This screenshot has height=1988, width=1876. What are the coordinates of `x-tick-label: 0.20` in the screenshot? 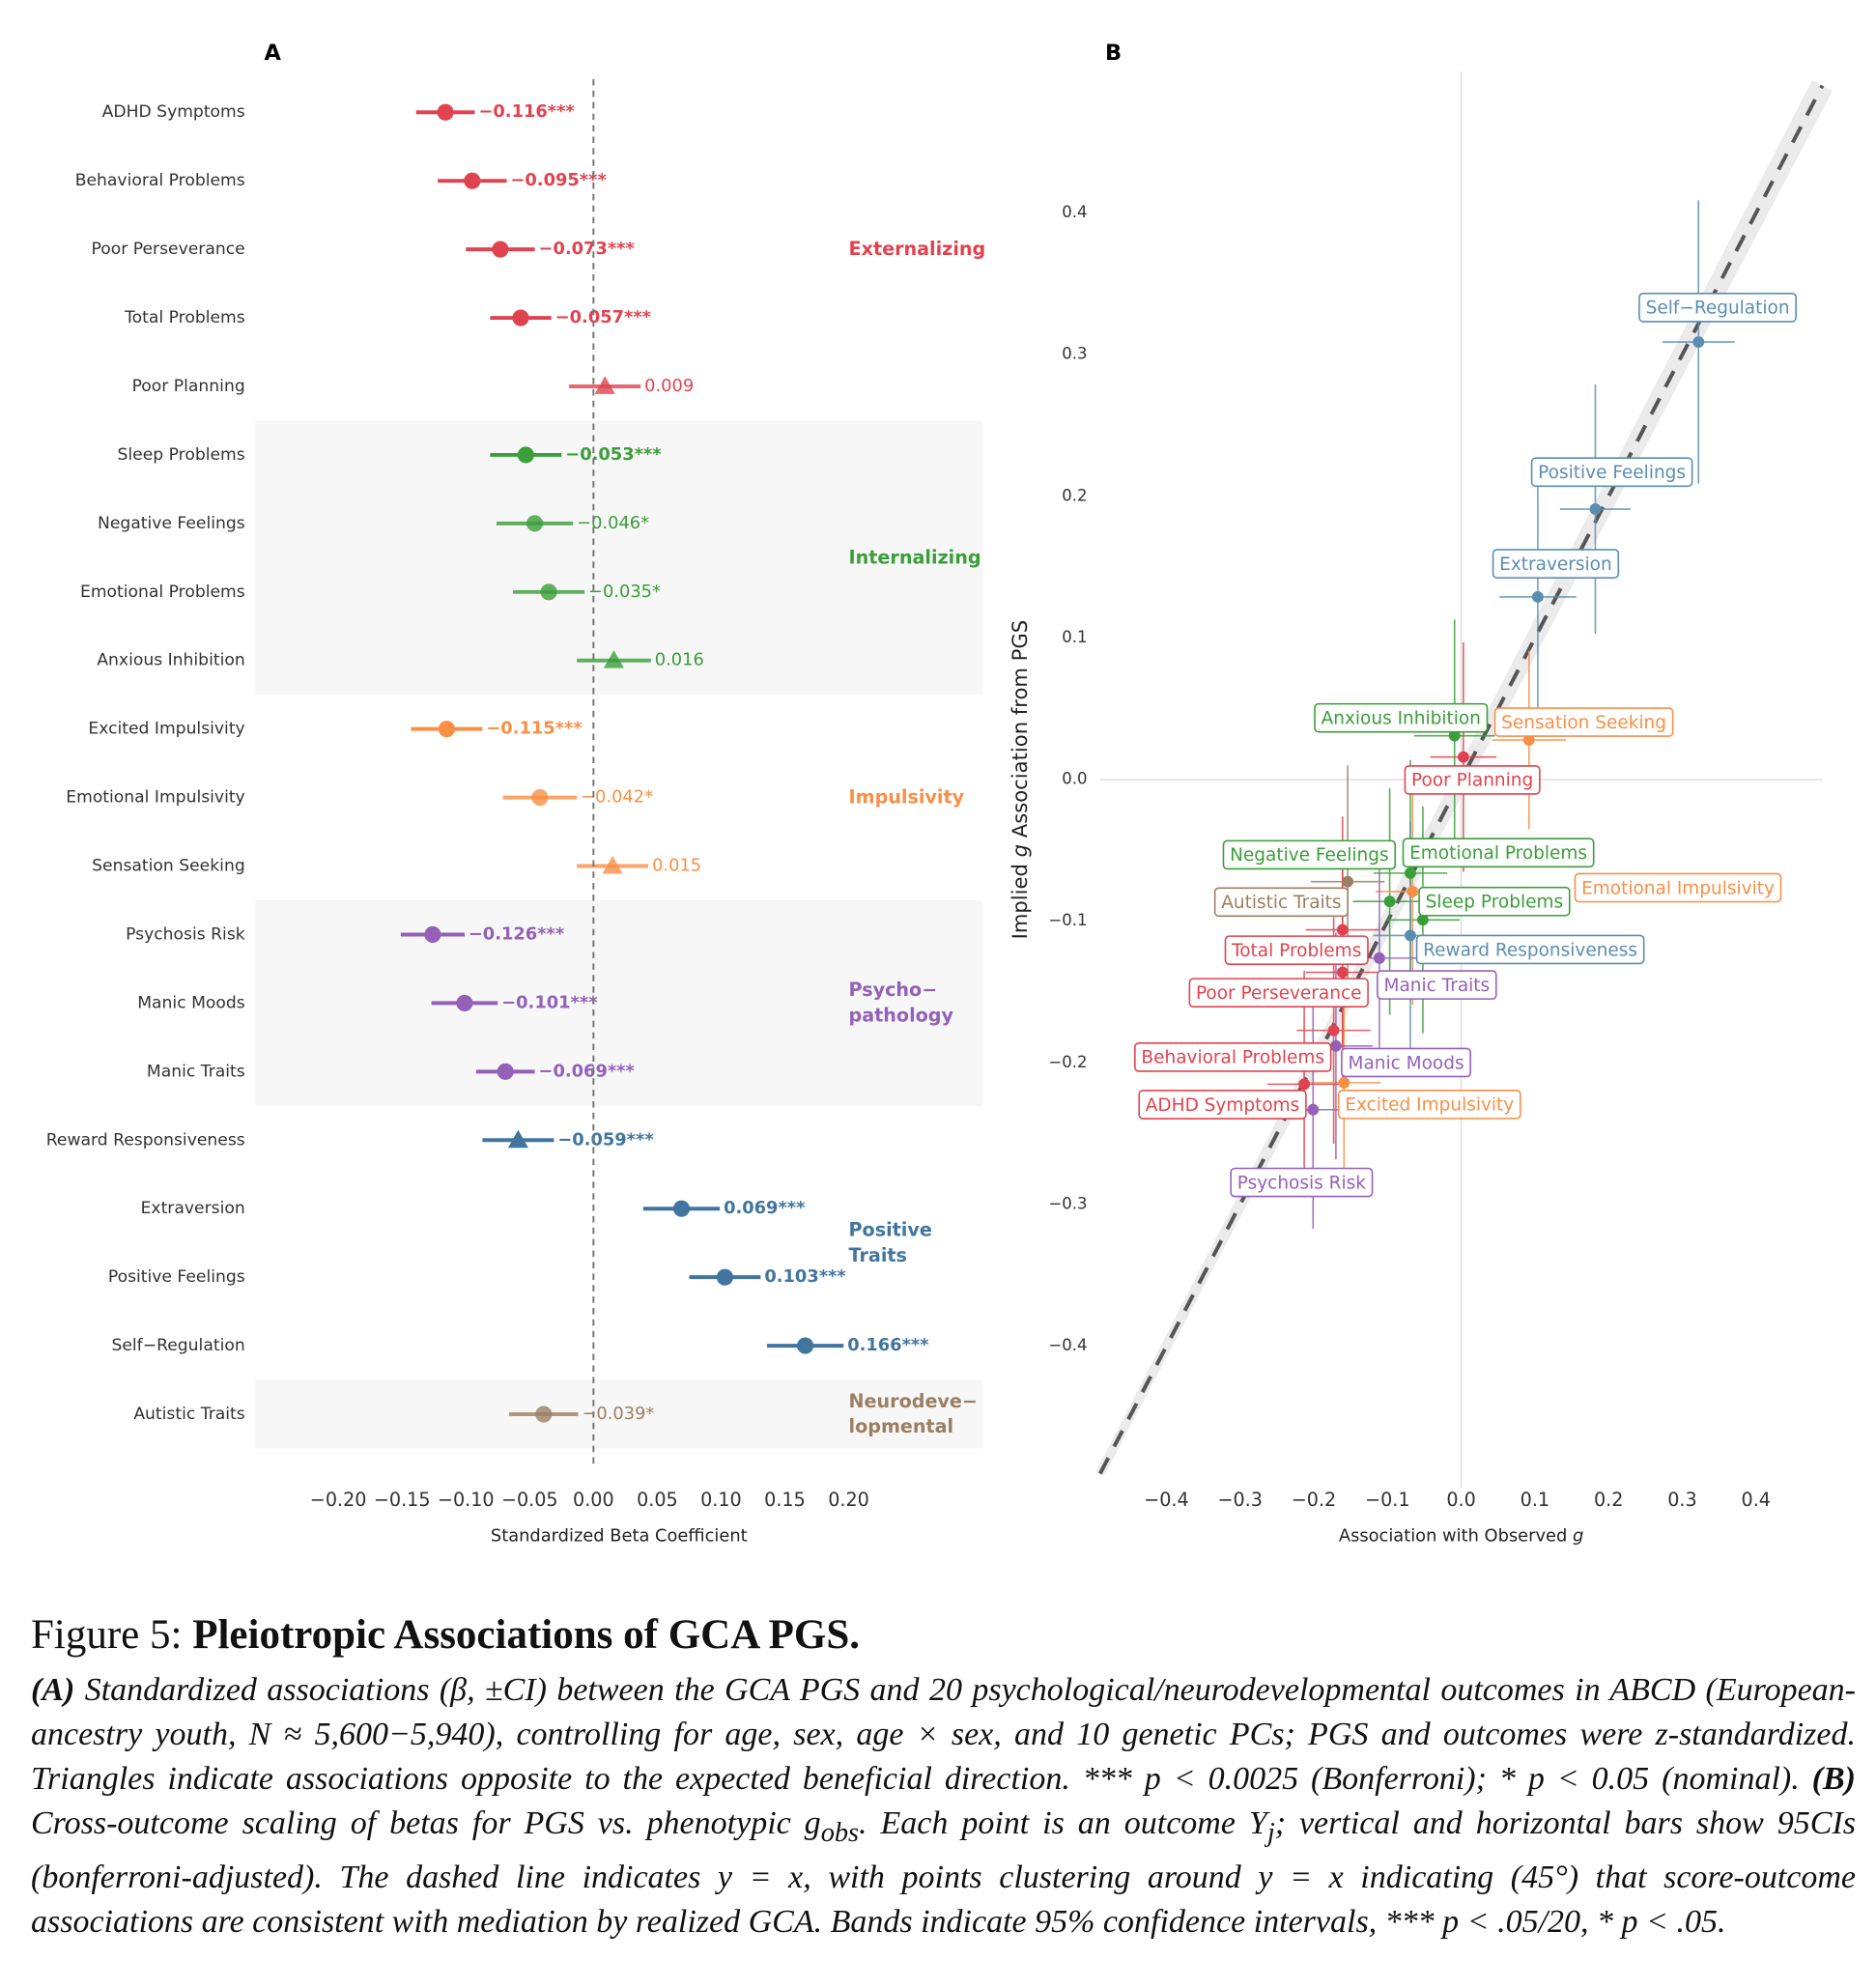 It's located at (849, 1500).